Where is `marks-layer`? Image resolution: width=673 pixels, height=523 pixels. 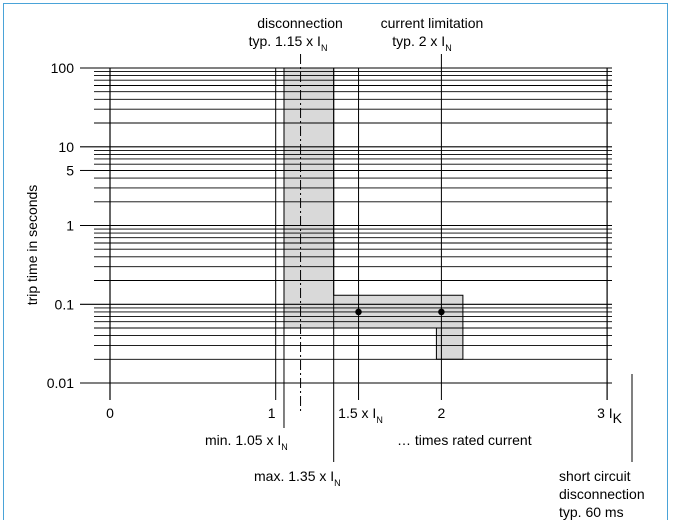 marks-layer is located at coordinates (400, 312).